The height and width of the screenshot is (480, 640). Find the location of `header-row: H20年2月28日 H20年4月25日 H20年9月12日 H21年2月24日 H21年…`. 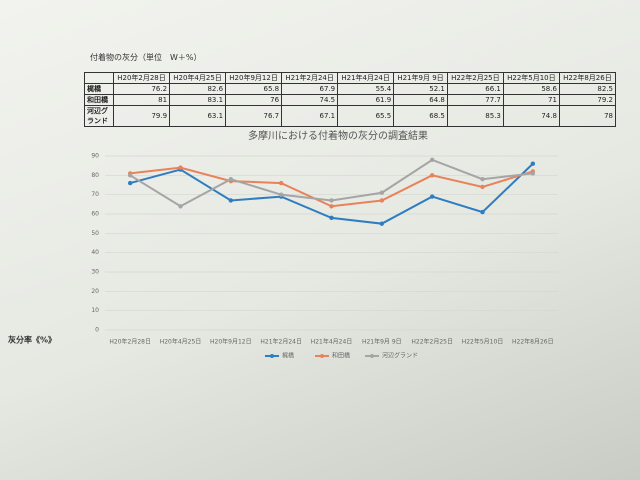

header-row: H20年2月28日 H20年4月25日 H20年9月12日 H21年2月24日 H21年… is located at coordinates (350, 78).